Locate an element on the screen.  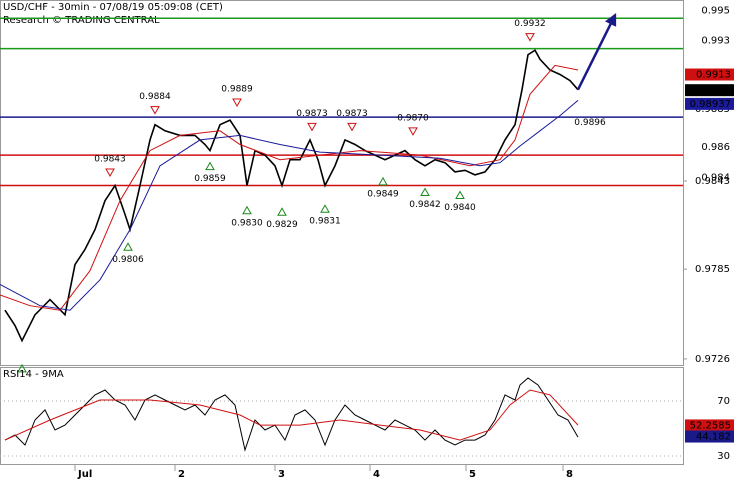
price-tag-label: 44.182 is located at coordinates (713, 437).